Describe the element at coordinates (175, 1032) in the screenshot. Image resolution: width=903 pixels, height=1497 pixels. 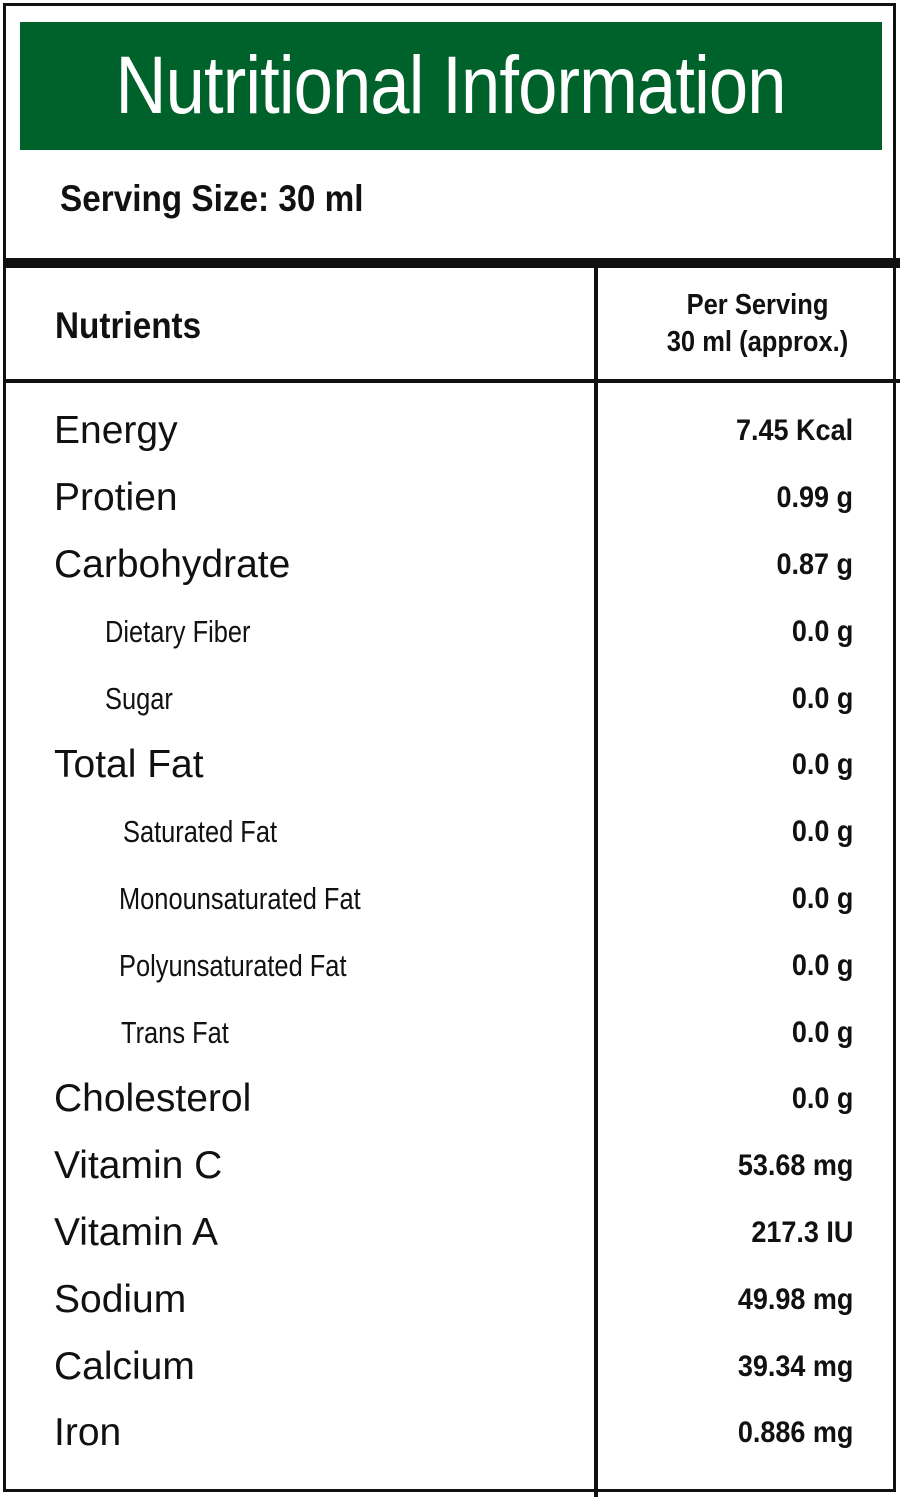
I see `nutrient-name: Trans Fat` at that location.